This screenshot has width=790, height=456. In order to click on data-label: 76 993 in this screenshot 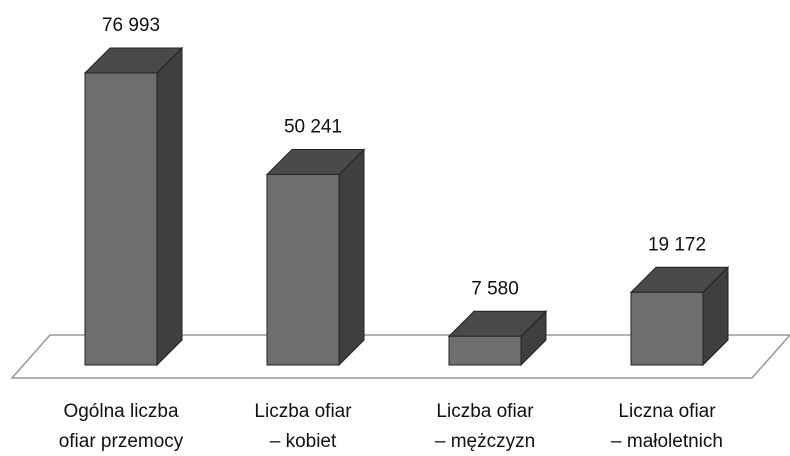, I will do `click(131, 25)`.